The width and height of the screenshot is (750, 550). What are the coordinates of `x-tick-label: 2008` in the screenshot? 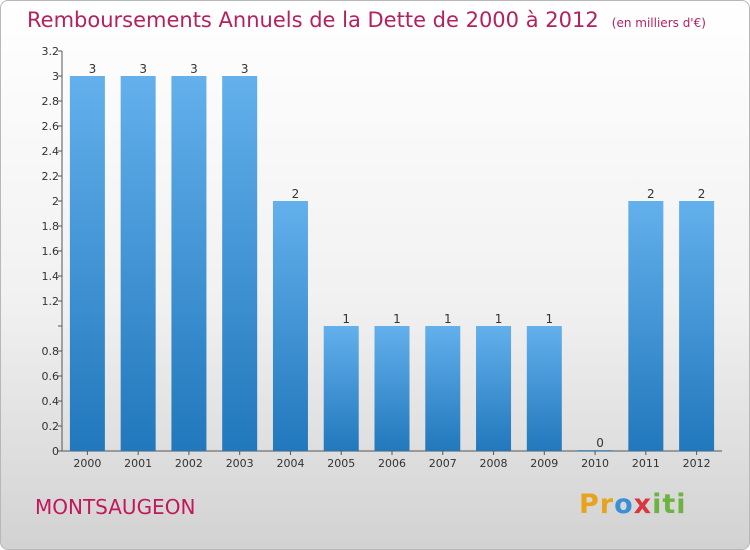 It's located at (494, 463).